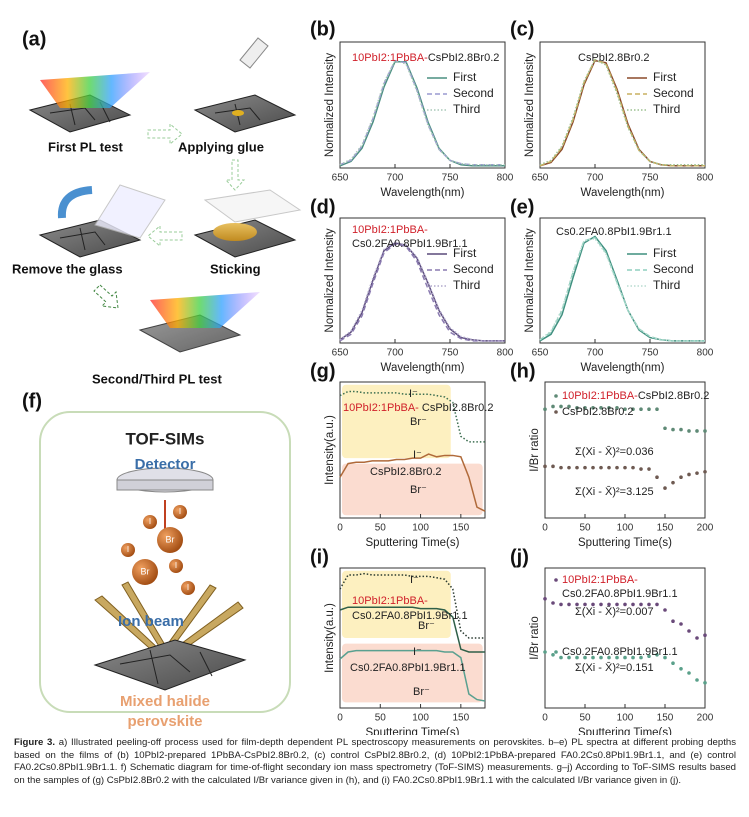 The image size is (749, 817). Describe the element at coordinates (165, 464) in the screenshot. I see `label: Detector` at that location.